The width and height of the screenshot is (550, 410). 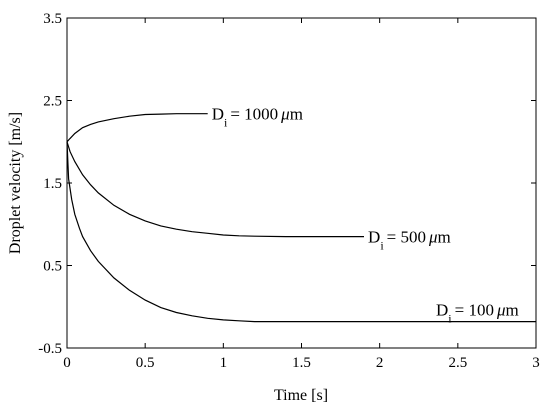 I want to click on series-annotation-0: Di = 1000 μm, so click(x=257, y=117).